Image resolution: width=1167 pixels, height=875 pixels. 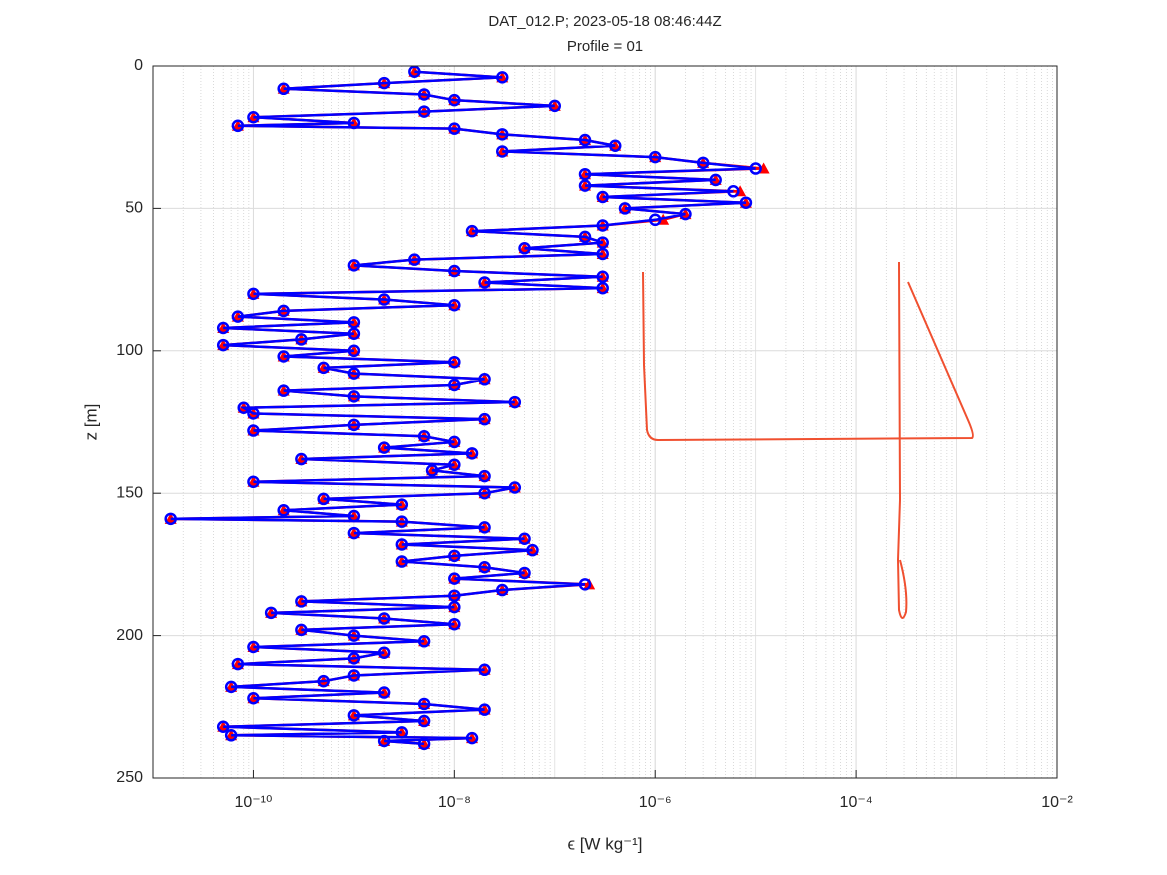 What do you see at coordinates (454, 802) in the screenshot?
I see `x-tick-label: 10⁻⁸` at bounding box center [454, 802].